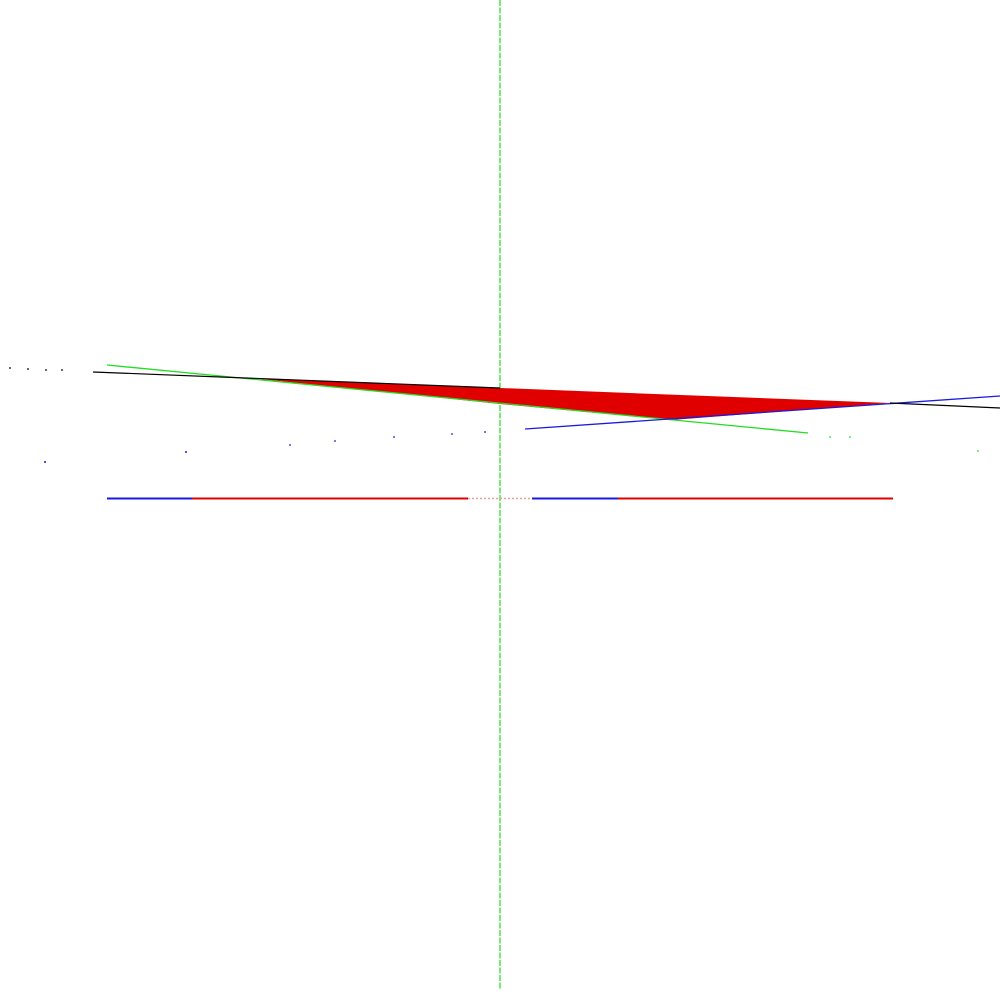 This screenshot has height=1000, width=1000. I want to click on scattered-point-dots, so click(494, 415).